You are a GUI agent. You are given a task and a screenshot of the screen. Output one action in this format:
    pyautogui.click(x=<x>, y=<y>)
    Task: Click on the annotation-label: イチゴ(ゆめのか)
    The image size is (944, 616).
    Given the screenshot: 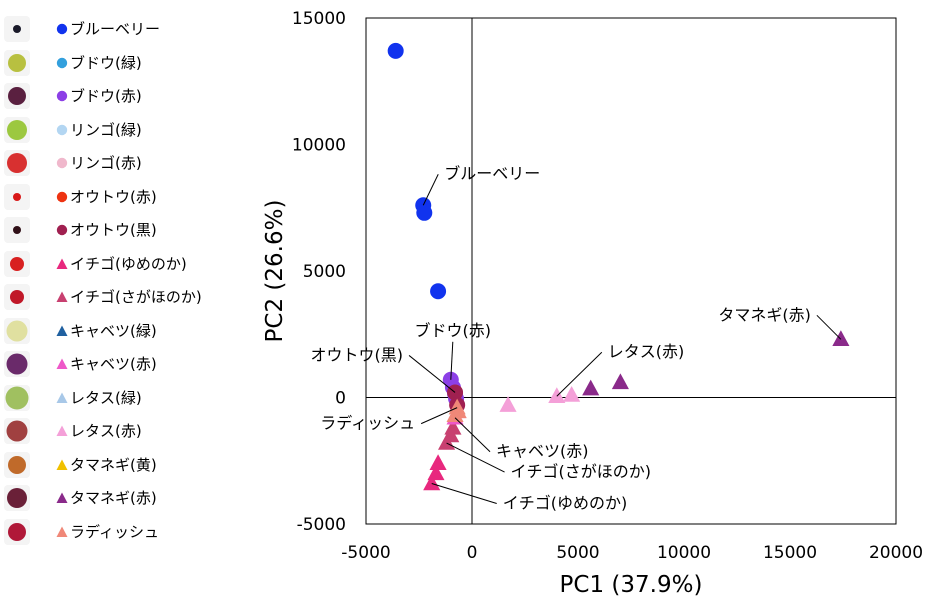 What is the action you would take?
    pyautogui.click(x=565, y=503)
    